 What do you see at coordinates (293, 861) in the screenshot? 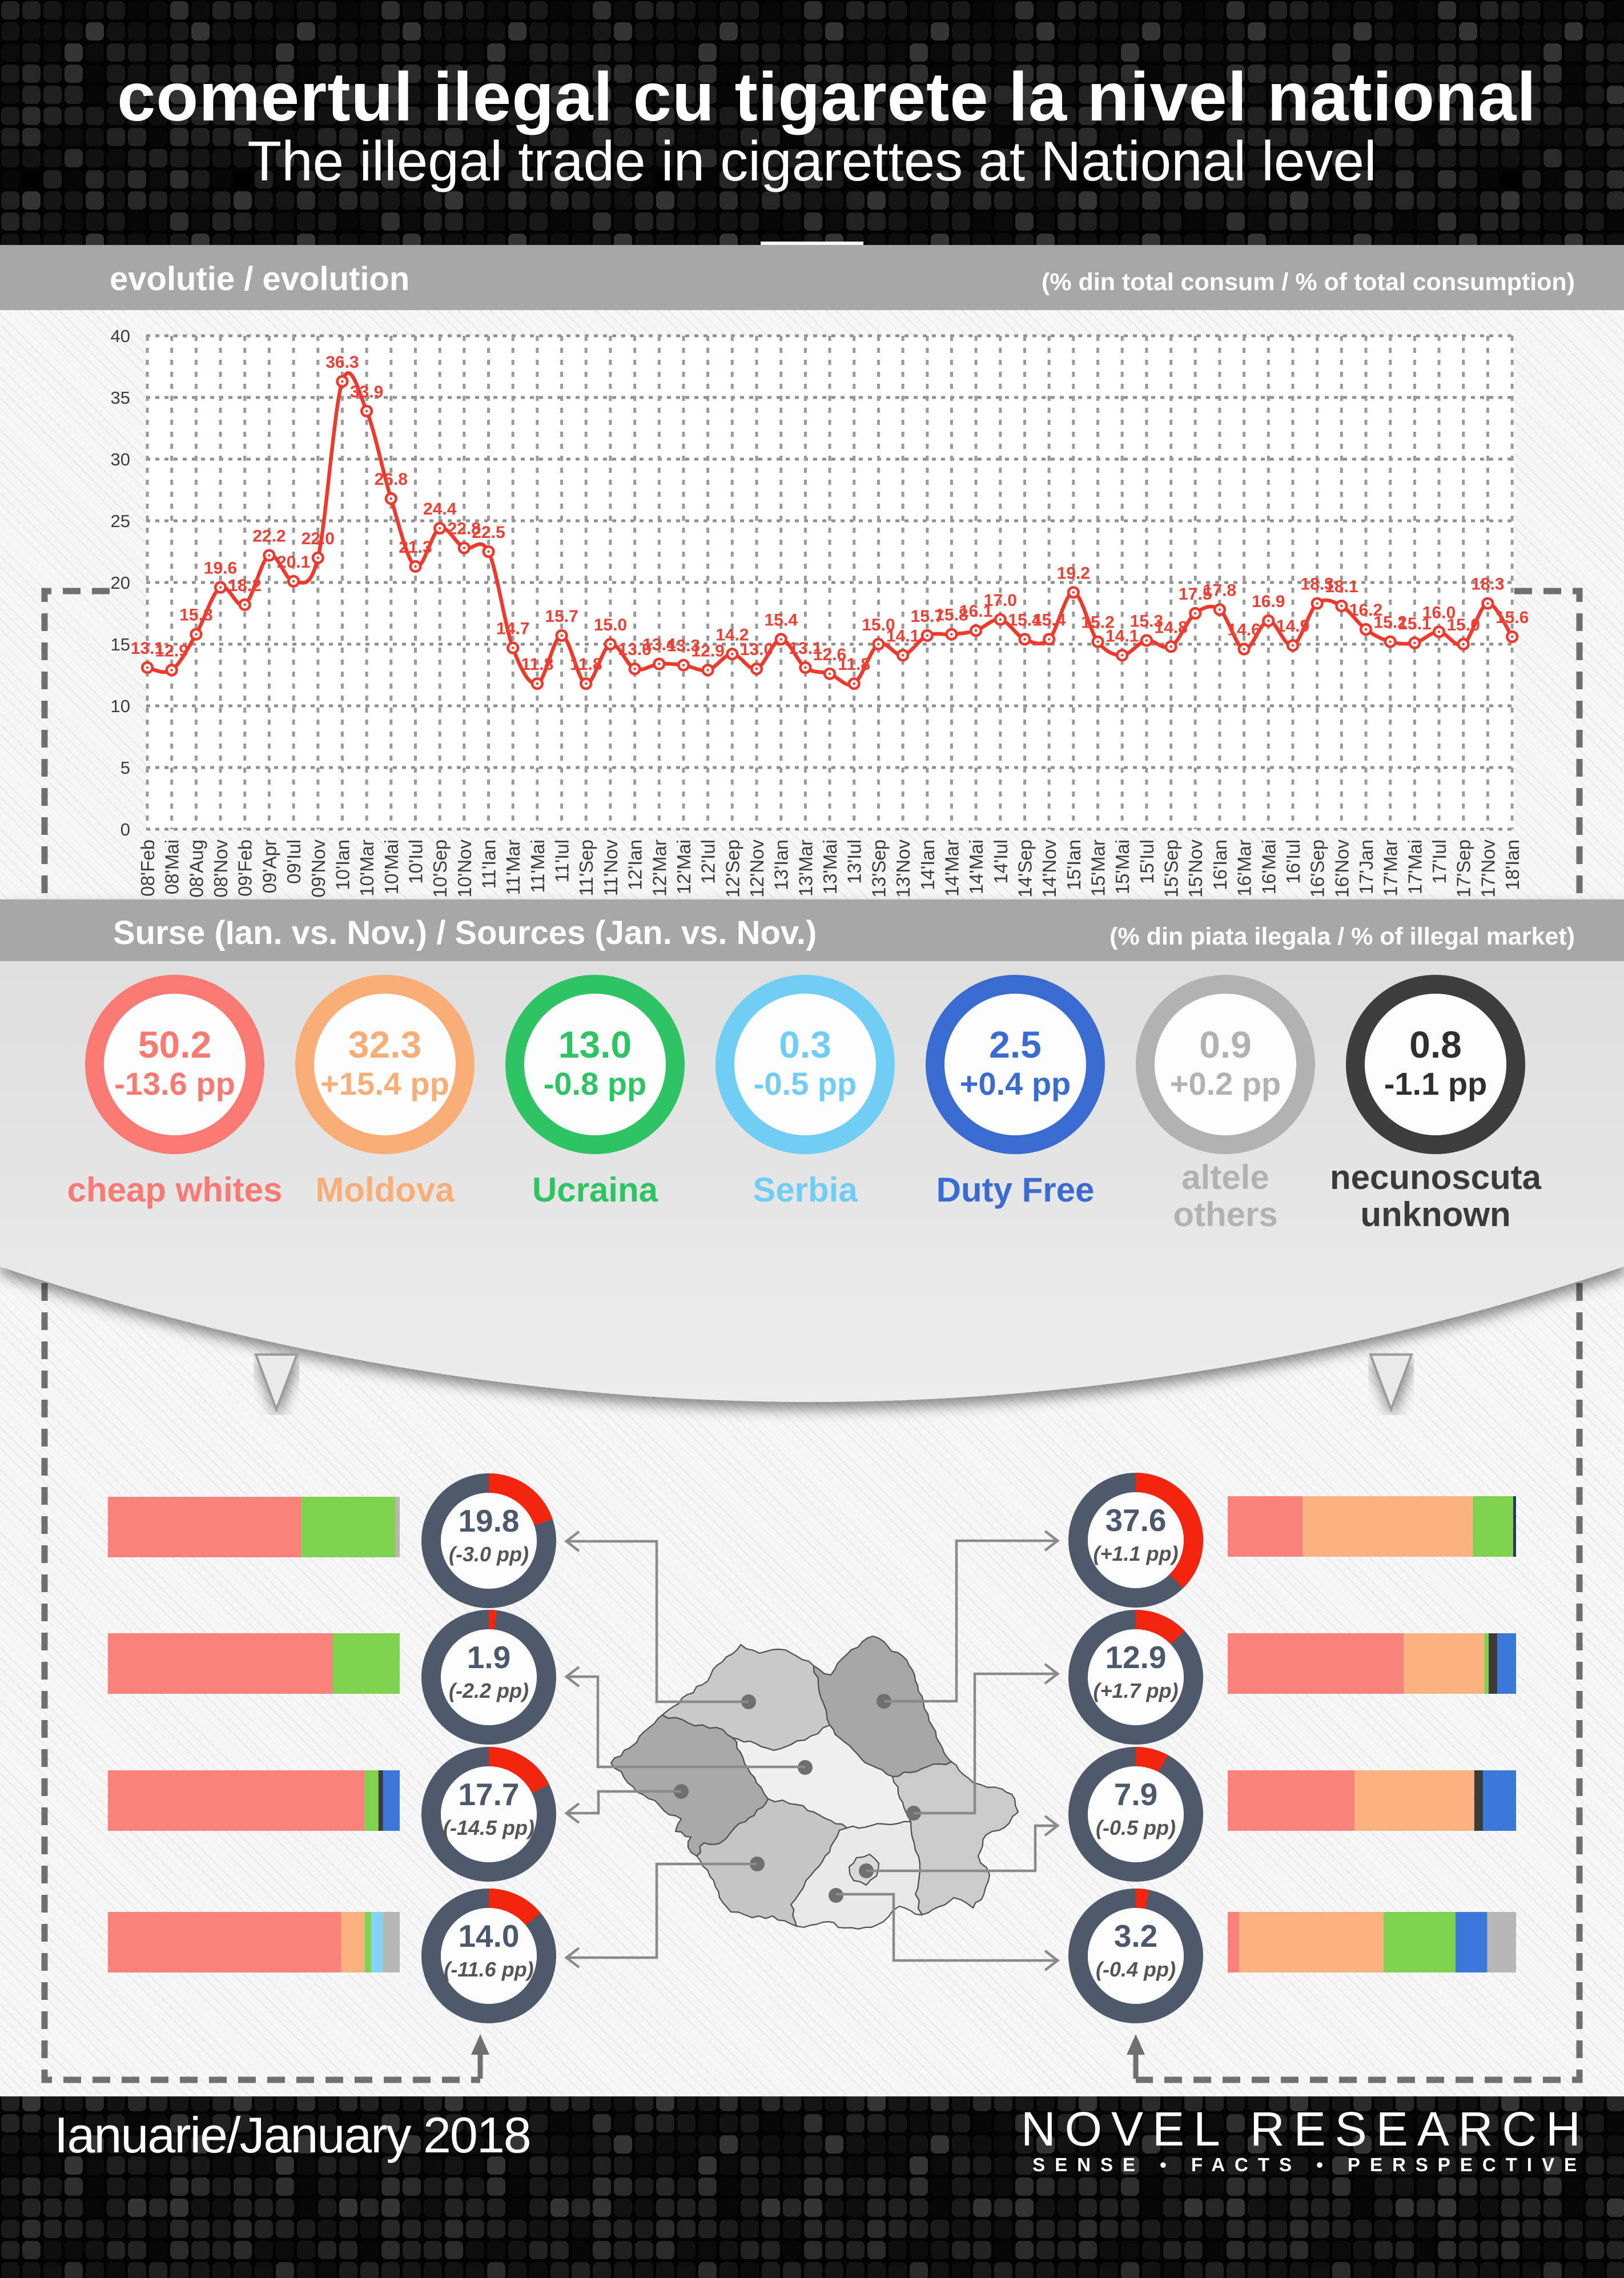
I see `svg-text: 09'Iul` at bounding box center [293, 861].